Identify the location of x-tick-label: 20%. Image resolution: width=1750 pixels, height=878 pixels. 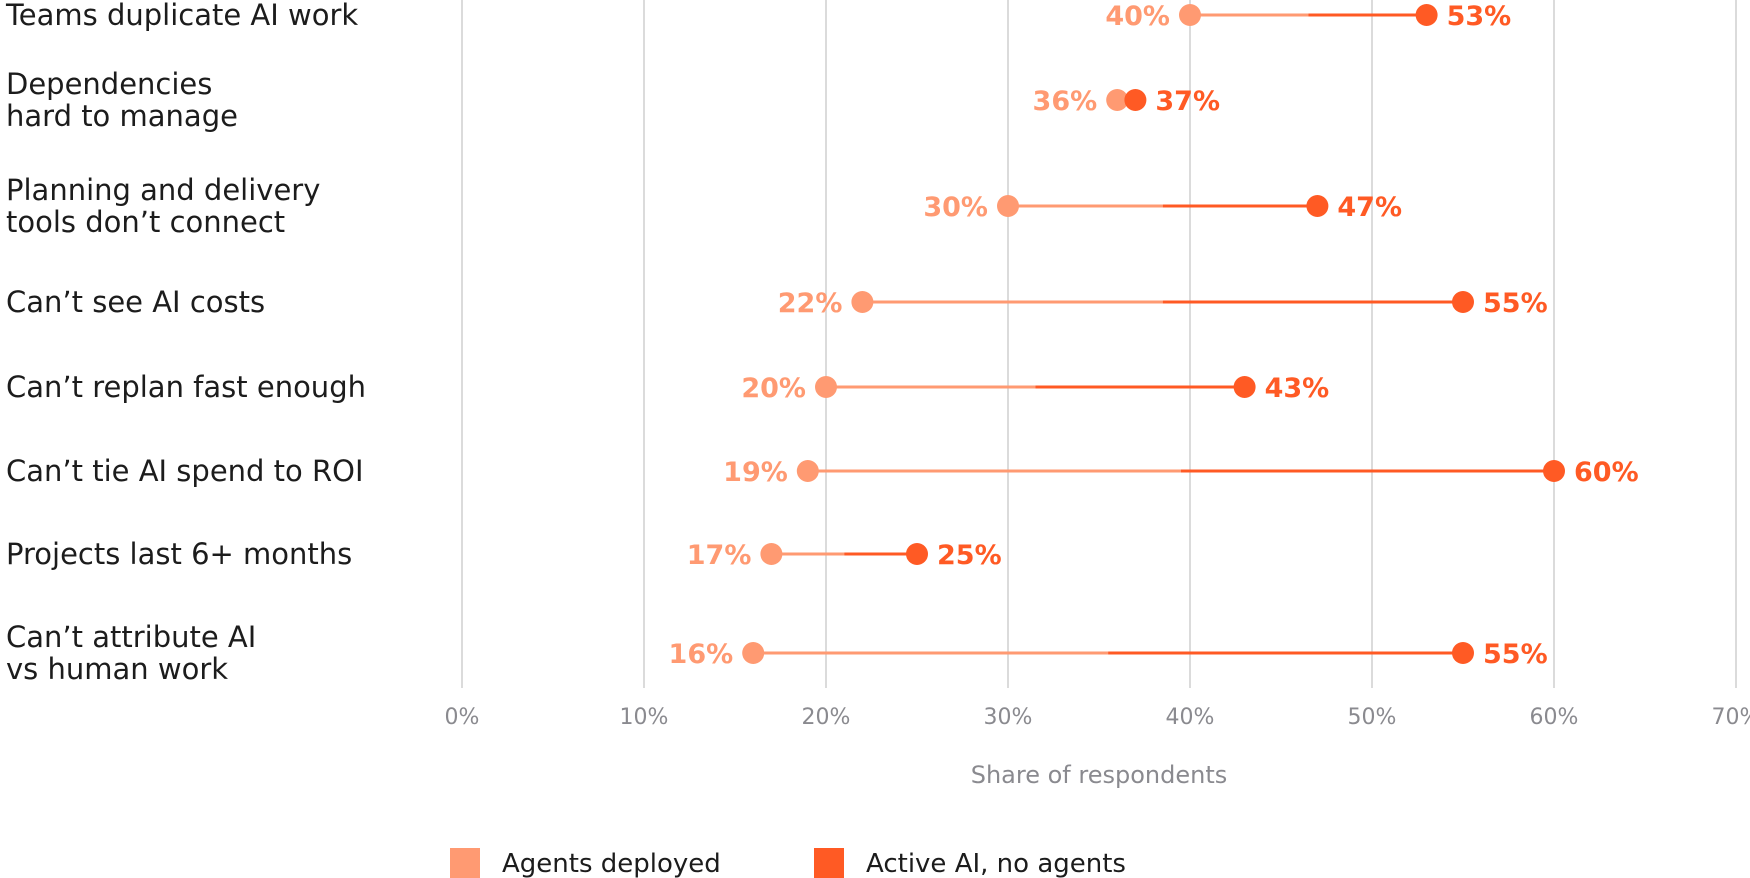
(826, 717).